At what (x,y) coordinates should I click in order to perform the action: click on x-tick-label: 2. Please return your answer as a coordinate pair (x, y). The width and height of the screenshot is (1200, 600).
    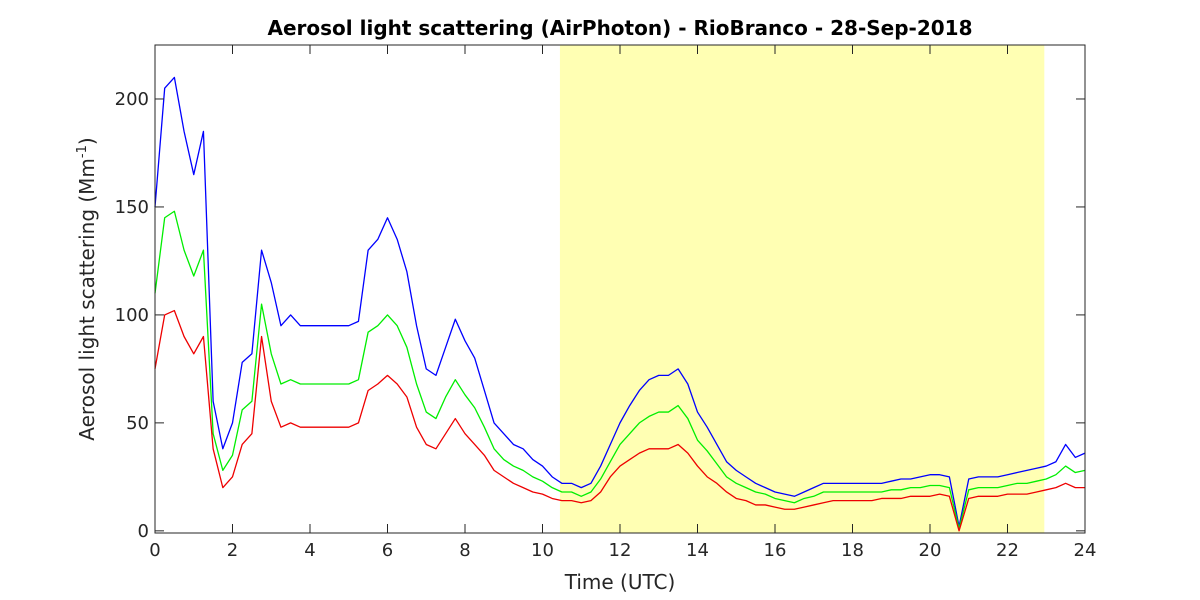
    Looking at the image, I should click on (232, 550).